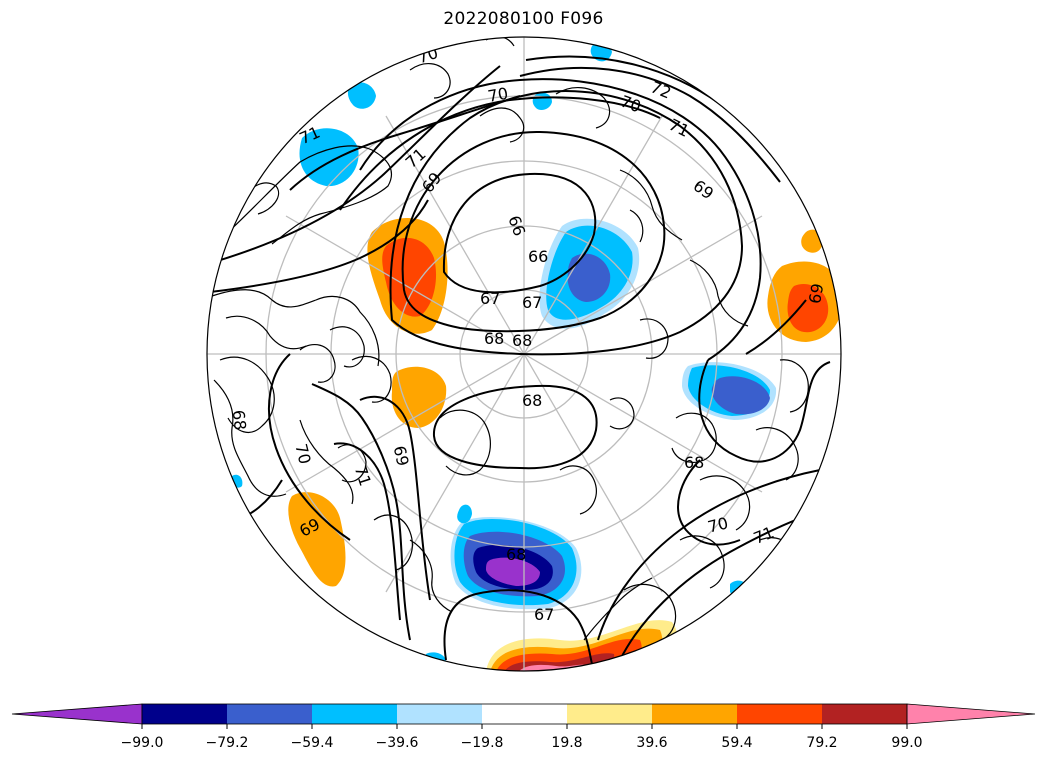 The height and width of the screenshot is (763, 1047). I want to click on map-title: 2022080100 F096, so click(523, 19).